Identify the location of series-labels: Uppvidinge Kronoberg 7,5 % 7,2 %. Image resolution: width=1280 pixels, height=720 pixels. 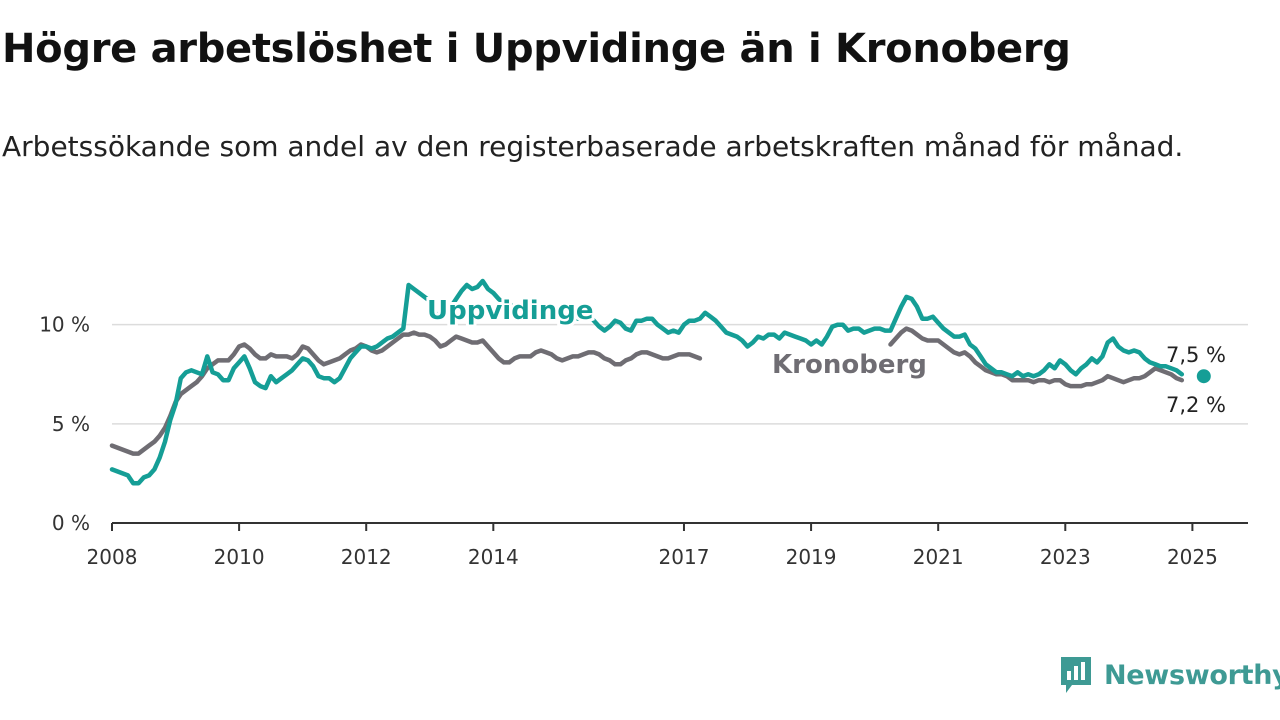
(825, 355).